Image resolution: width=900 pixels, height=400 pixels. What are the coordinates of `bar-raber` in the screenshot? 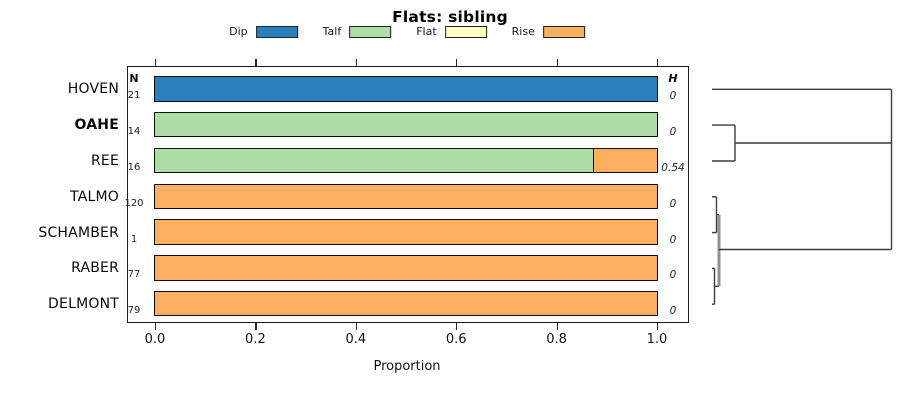 It's located at (405, 268).